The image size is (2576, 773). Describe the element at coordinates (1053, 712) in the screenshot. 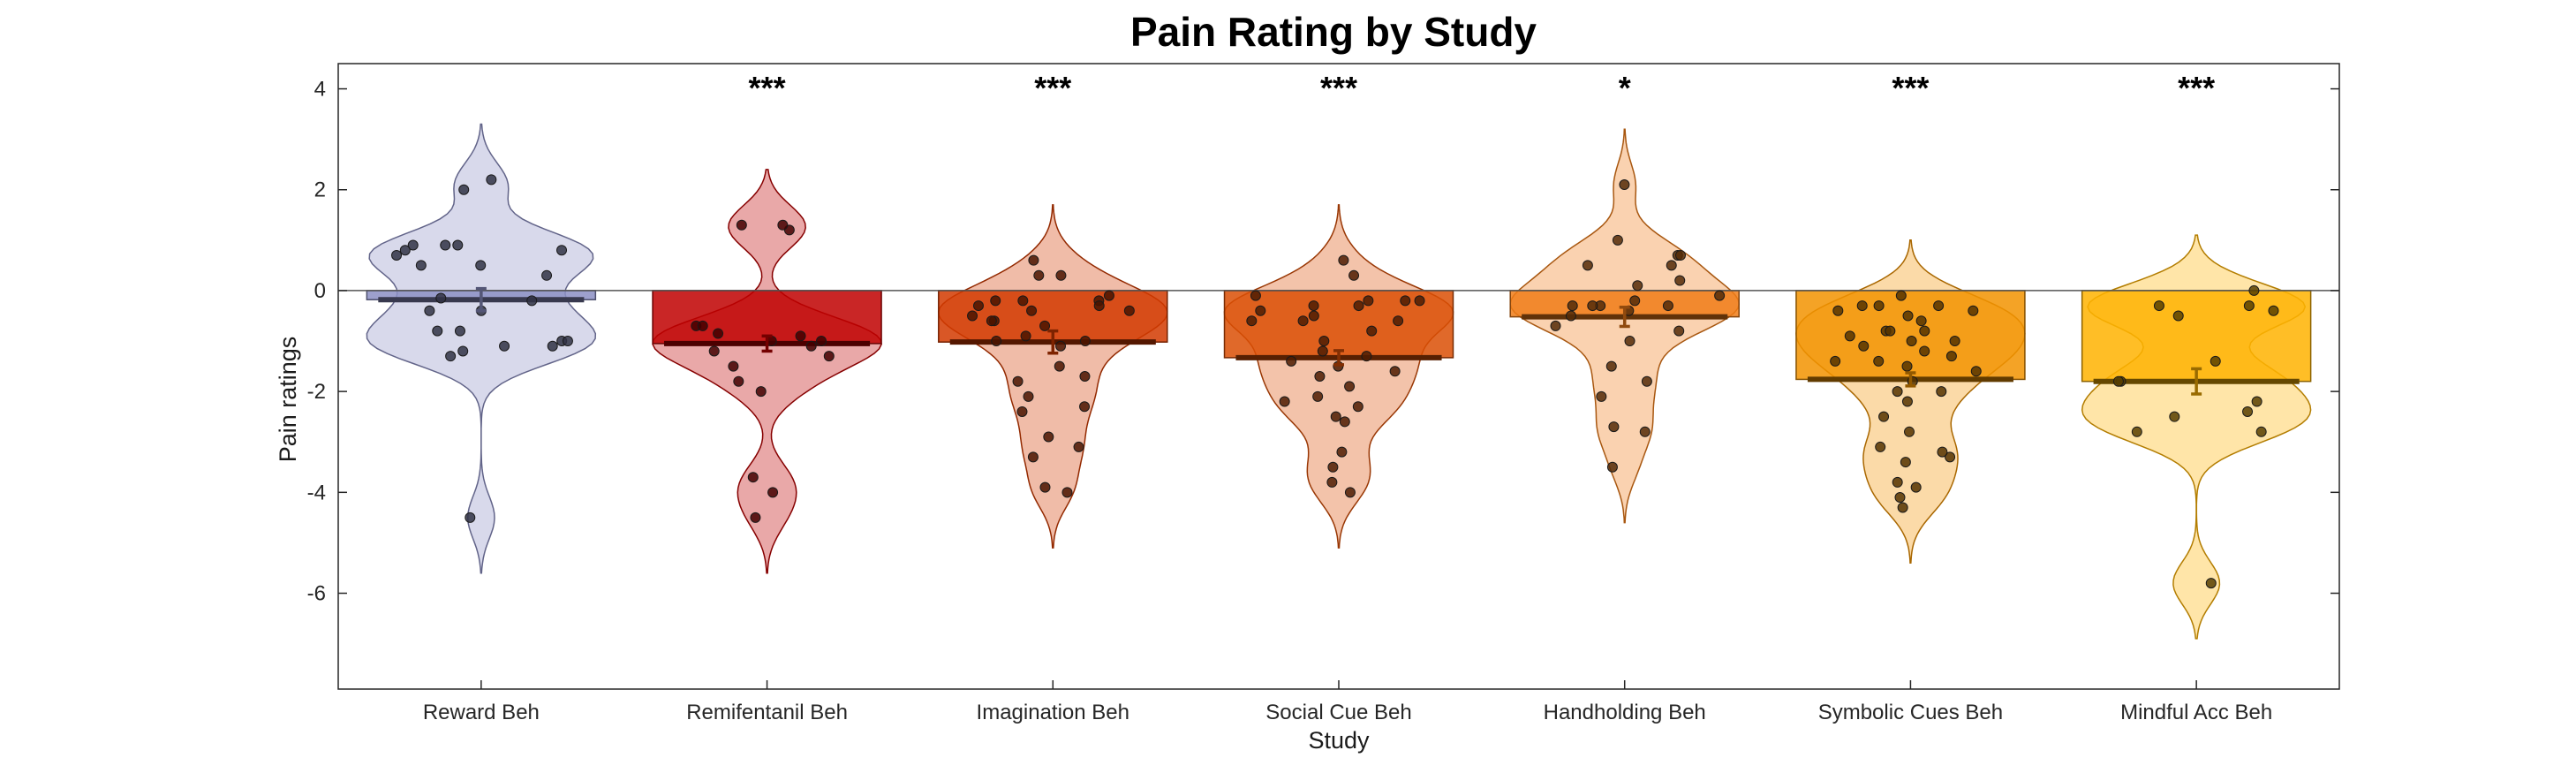

I see `x-tick-label-2: Imagination Beh` at that location.